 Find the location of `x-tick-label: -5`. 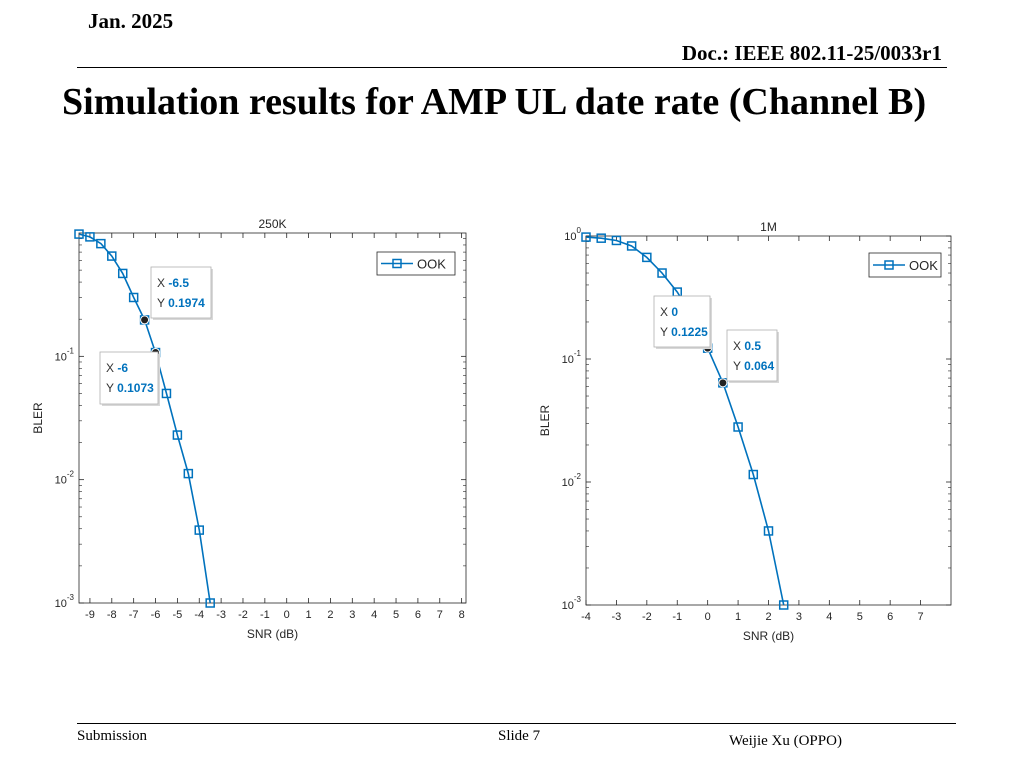

x-tick-label: -5 is located at coordinates (177, 615).